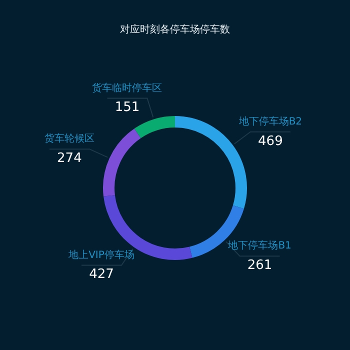  I want to click on slice-label: 地下停车场B2, so click(270, 122).